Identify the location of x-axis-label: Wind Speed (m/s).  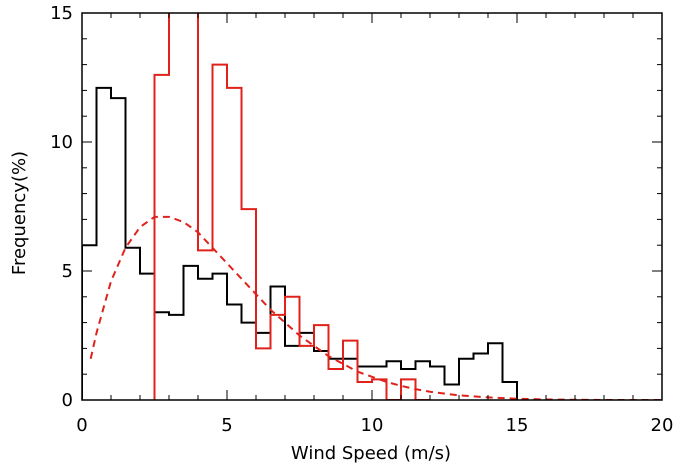
(371, 453).